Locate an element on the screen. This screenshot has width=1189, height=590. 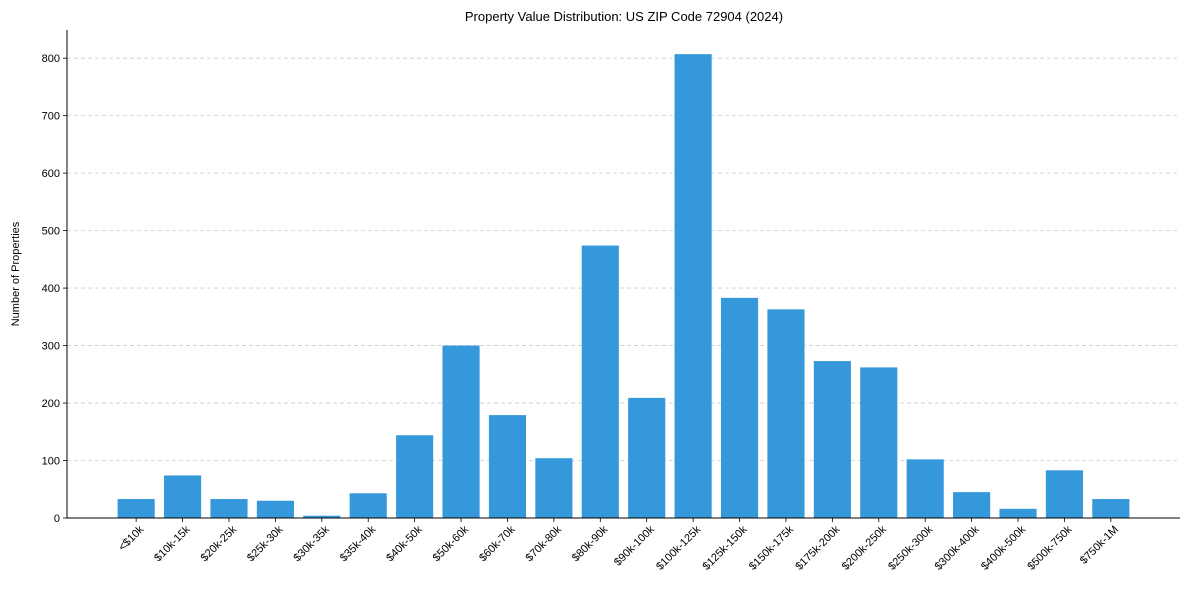
x-tick-label: $60k-70k is located at coordinates (497, 543).